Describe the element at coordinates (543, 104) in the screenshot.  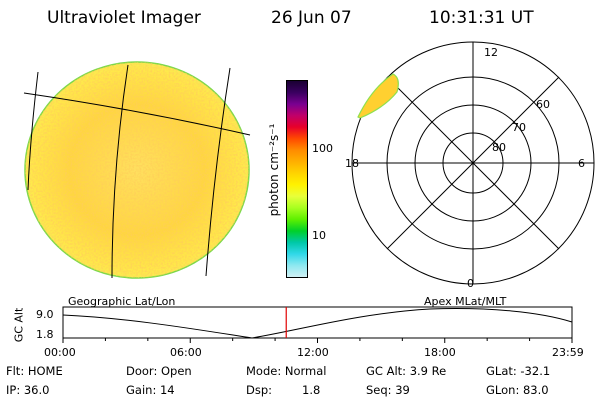
I see `mlat-label-60: 60` at that location.